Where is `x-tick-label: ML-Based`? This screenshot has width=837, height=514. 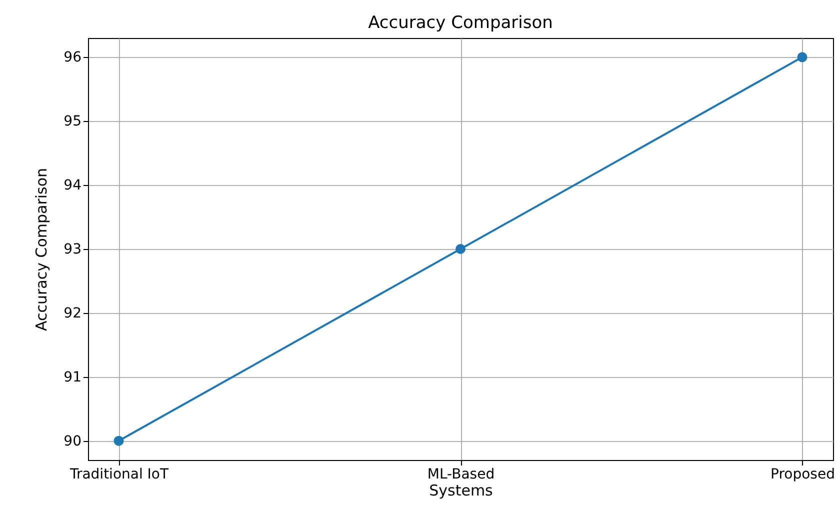
x-tick-label: ML-Based is located at coordinates (461, 474).